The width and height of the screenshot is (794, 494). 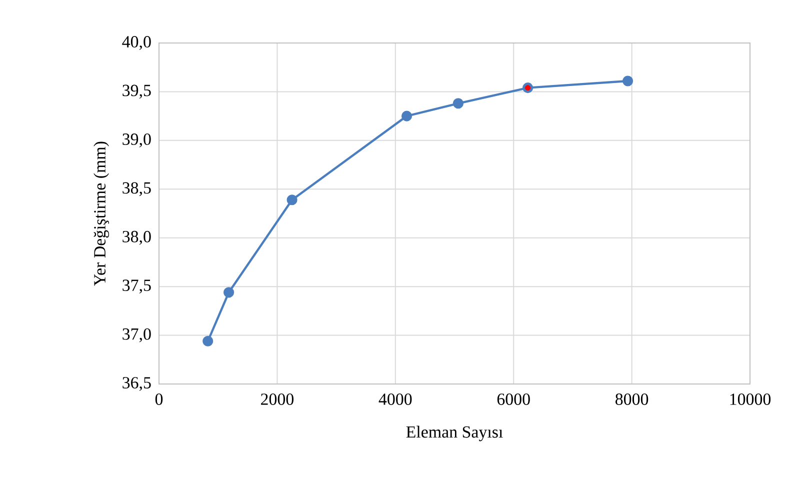 I want to click on y-tick-label: 39,5, so click(x=136, y=91).